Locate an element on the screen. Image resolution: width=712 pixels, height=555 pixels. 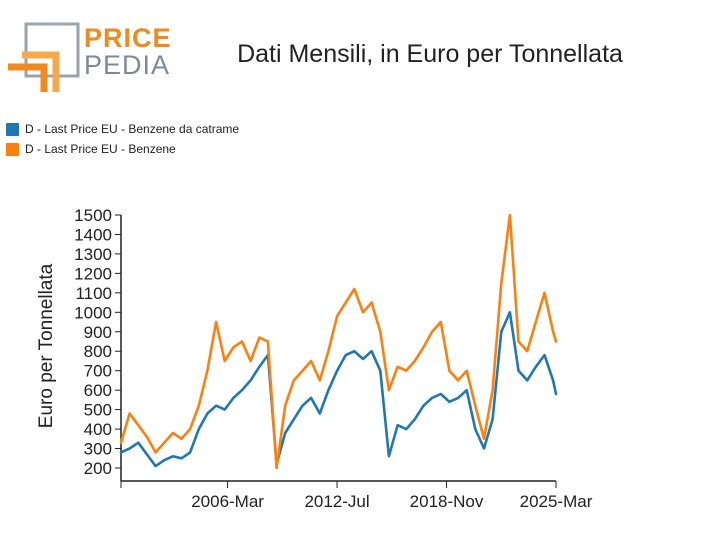
y-tick-label: 1500 is located at coordinates (93, 215).